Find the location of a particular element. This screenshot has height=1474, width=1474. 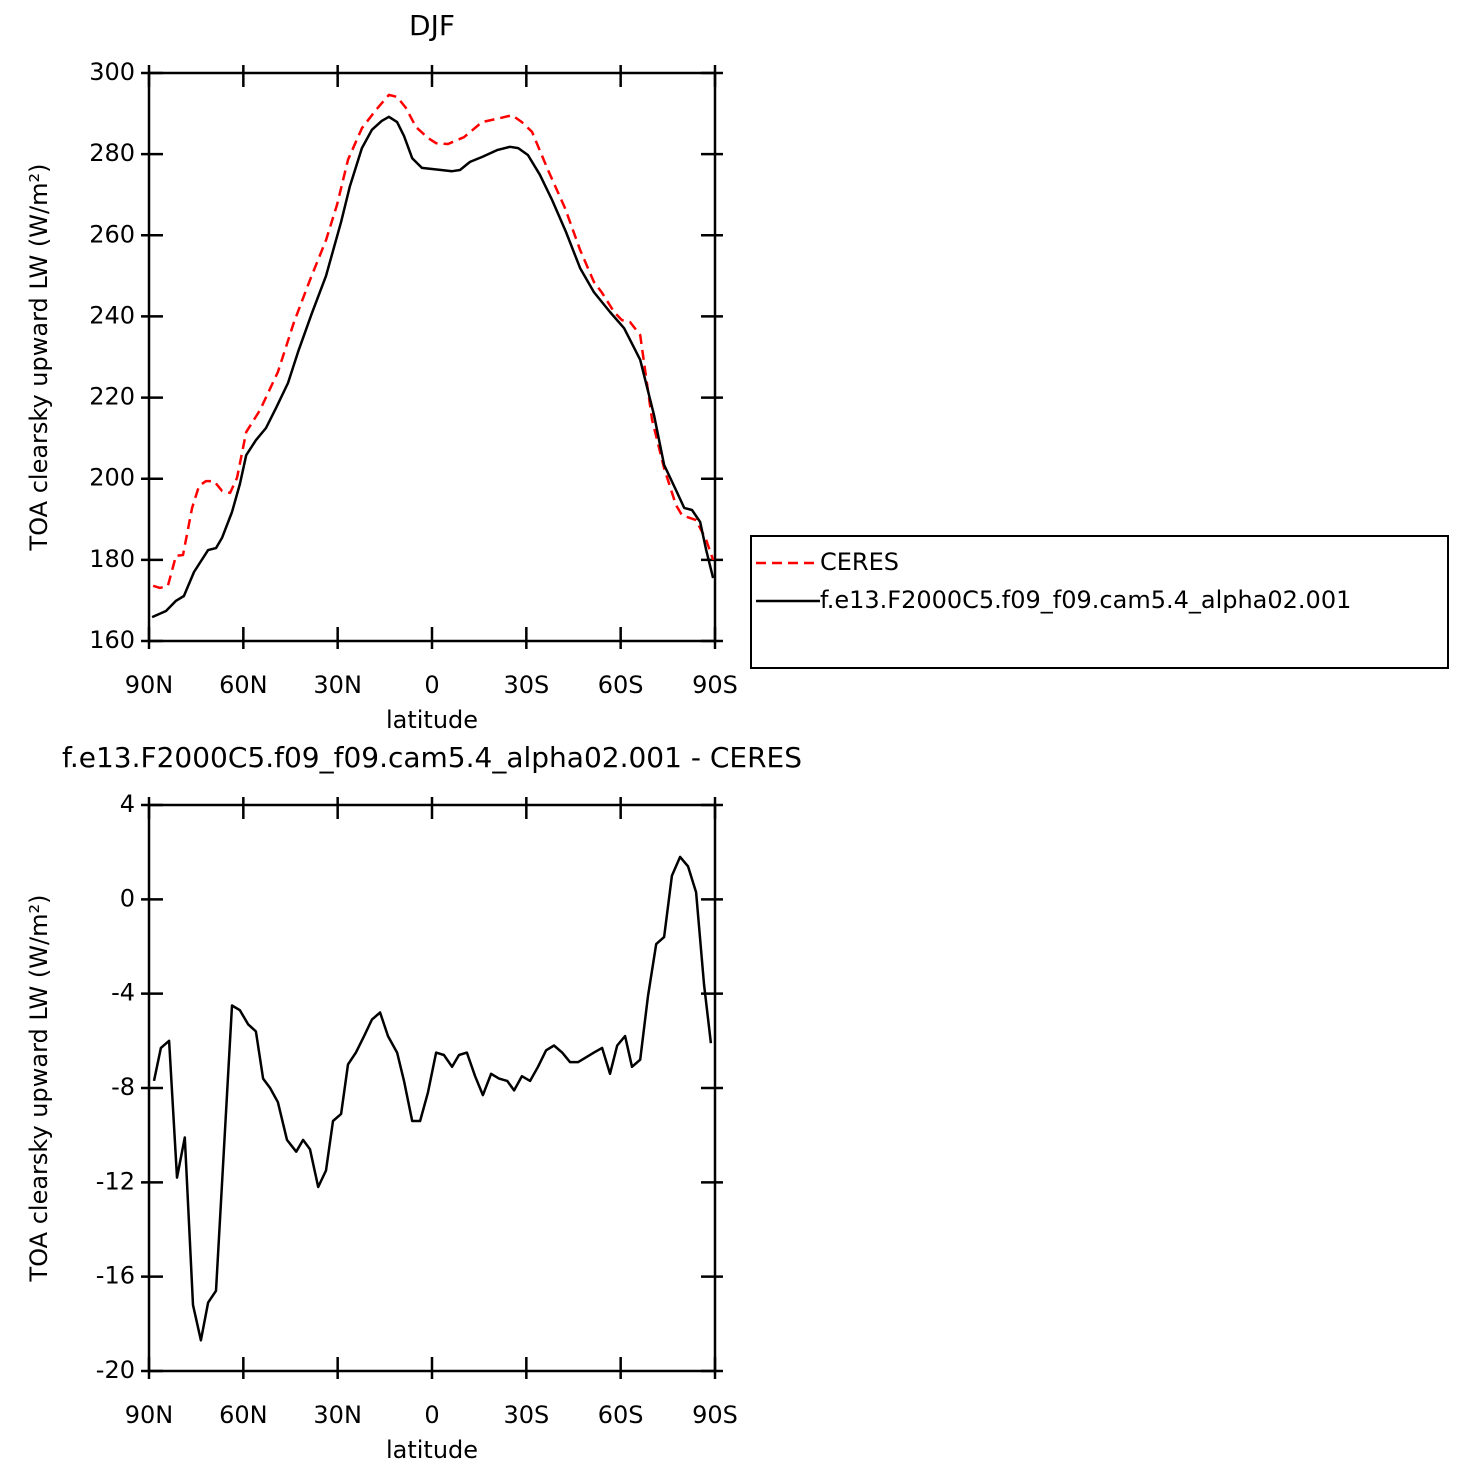

y-tick-label: 180 is located at coordinates (112, 559).